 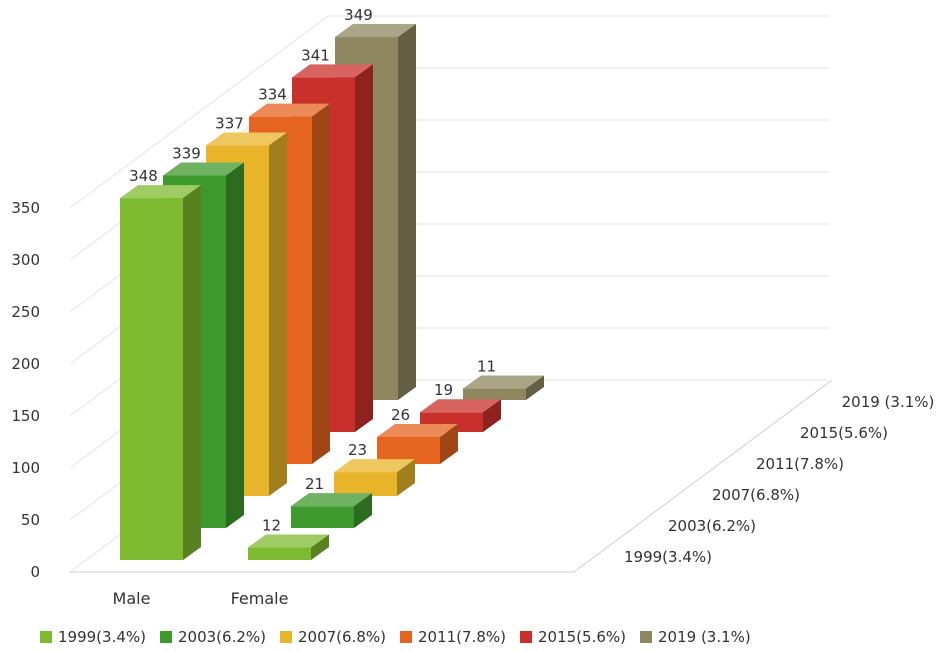 What do you see at coordinates (272, 95) in the screenshot?
I see `data-label: 334` at bounding box center [272, 95].